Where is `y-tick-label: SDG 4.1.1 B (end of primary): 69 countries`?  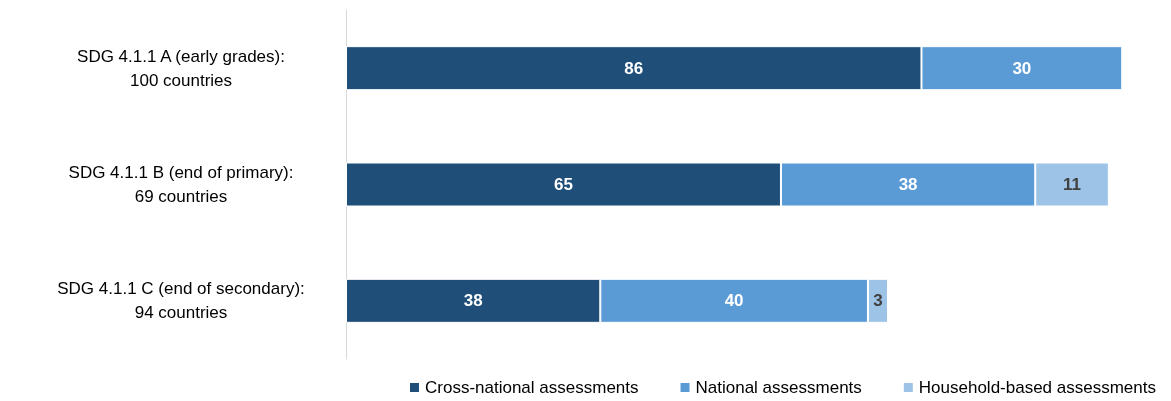 y-tick-label: SDG 4.1.1 B (end of primary): 69 countries is located at coordinates (181, 184).